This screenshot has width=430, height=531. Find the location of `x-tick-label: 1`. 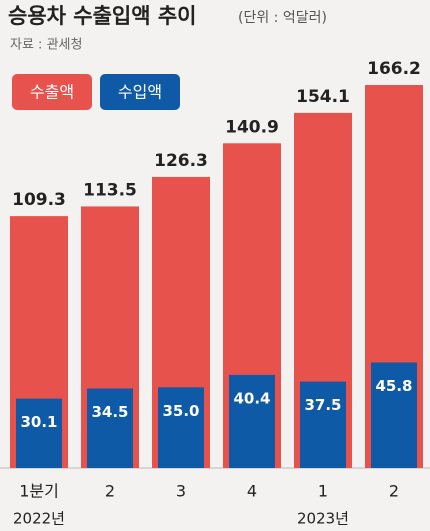

x-tick-label: 1 is located at coordinates (323, 491).